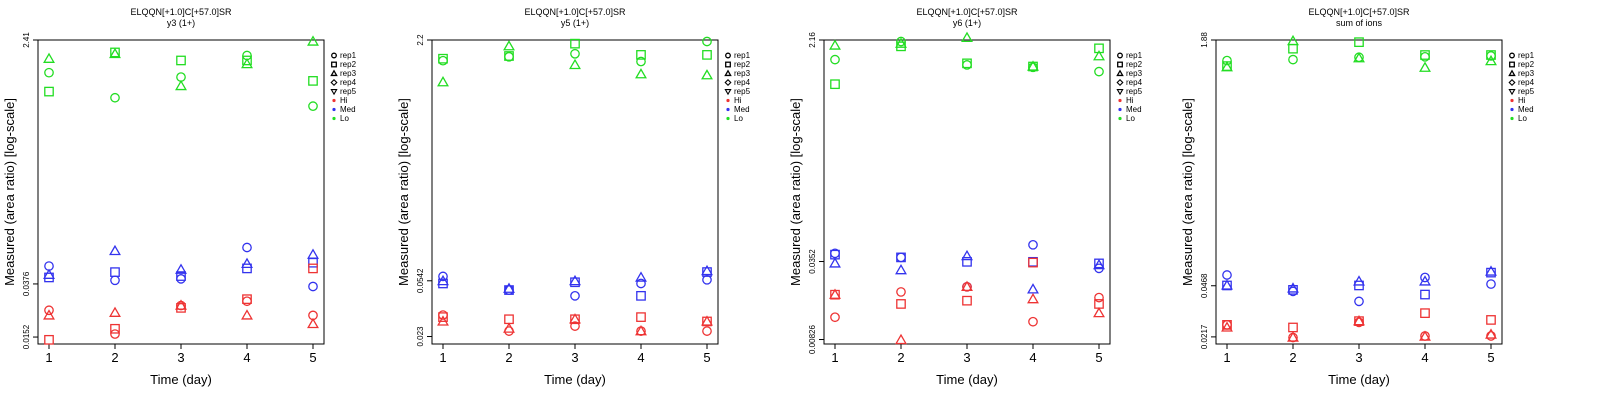  What do you see at coordinates (26, 336) in the screenshot?
I see `y-tick-label: 0.0152` at bounding box center [26, 336].